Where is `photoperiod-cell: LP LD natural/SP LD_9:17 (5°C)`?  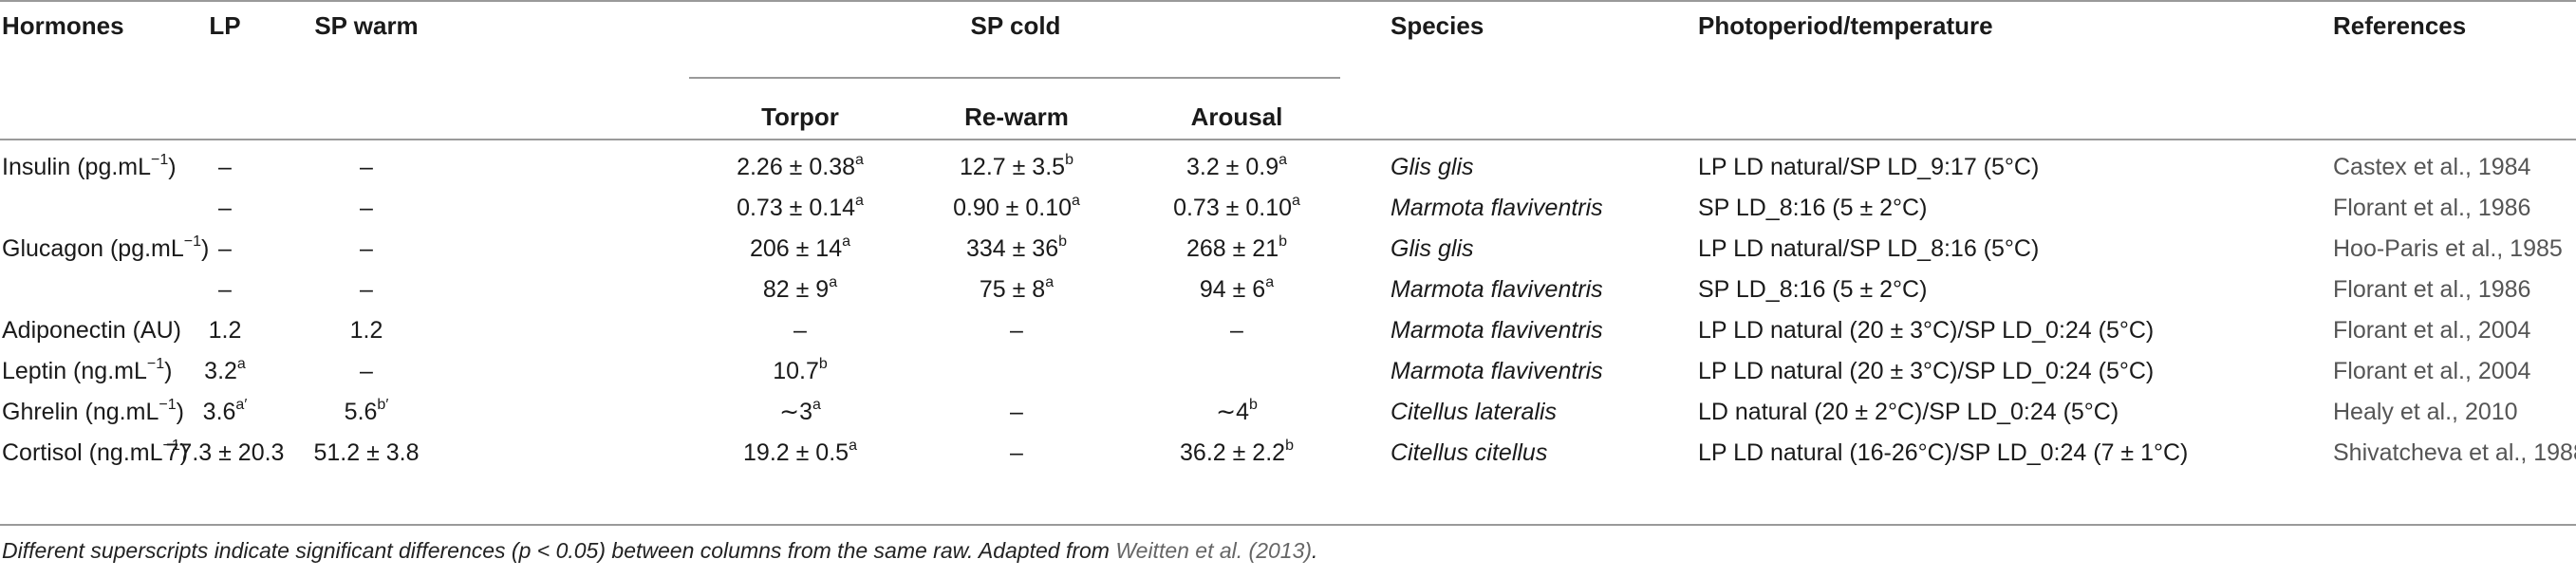 photoperiod-cell: LP LD natural/SP LD_9:17 (5°C) is located at coordinates (1869, 167).